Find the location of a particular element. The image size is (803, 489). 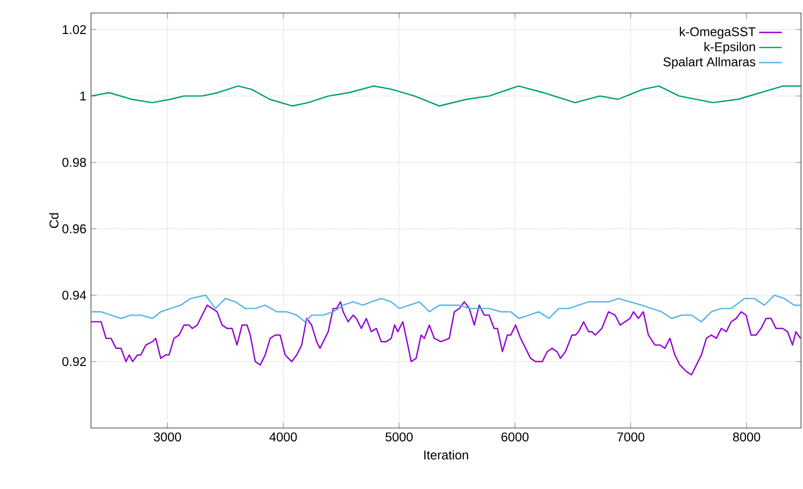

legend-label: k-OmegaSST is located at coordinates (718, 32).